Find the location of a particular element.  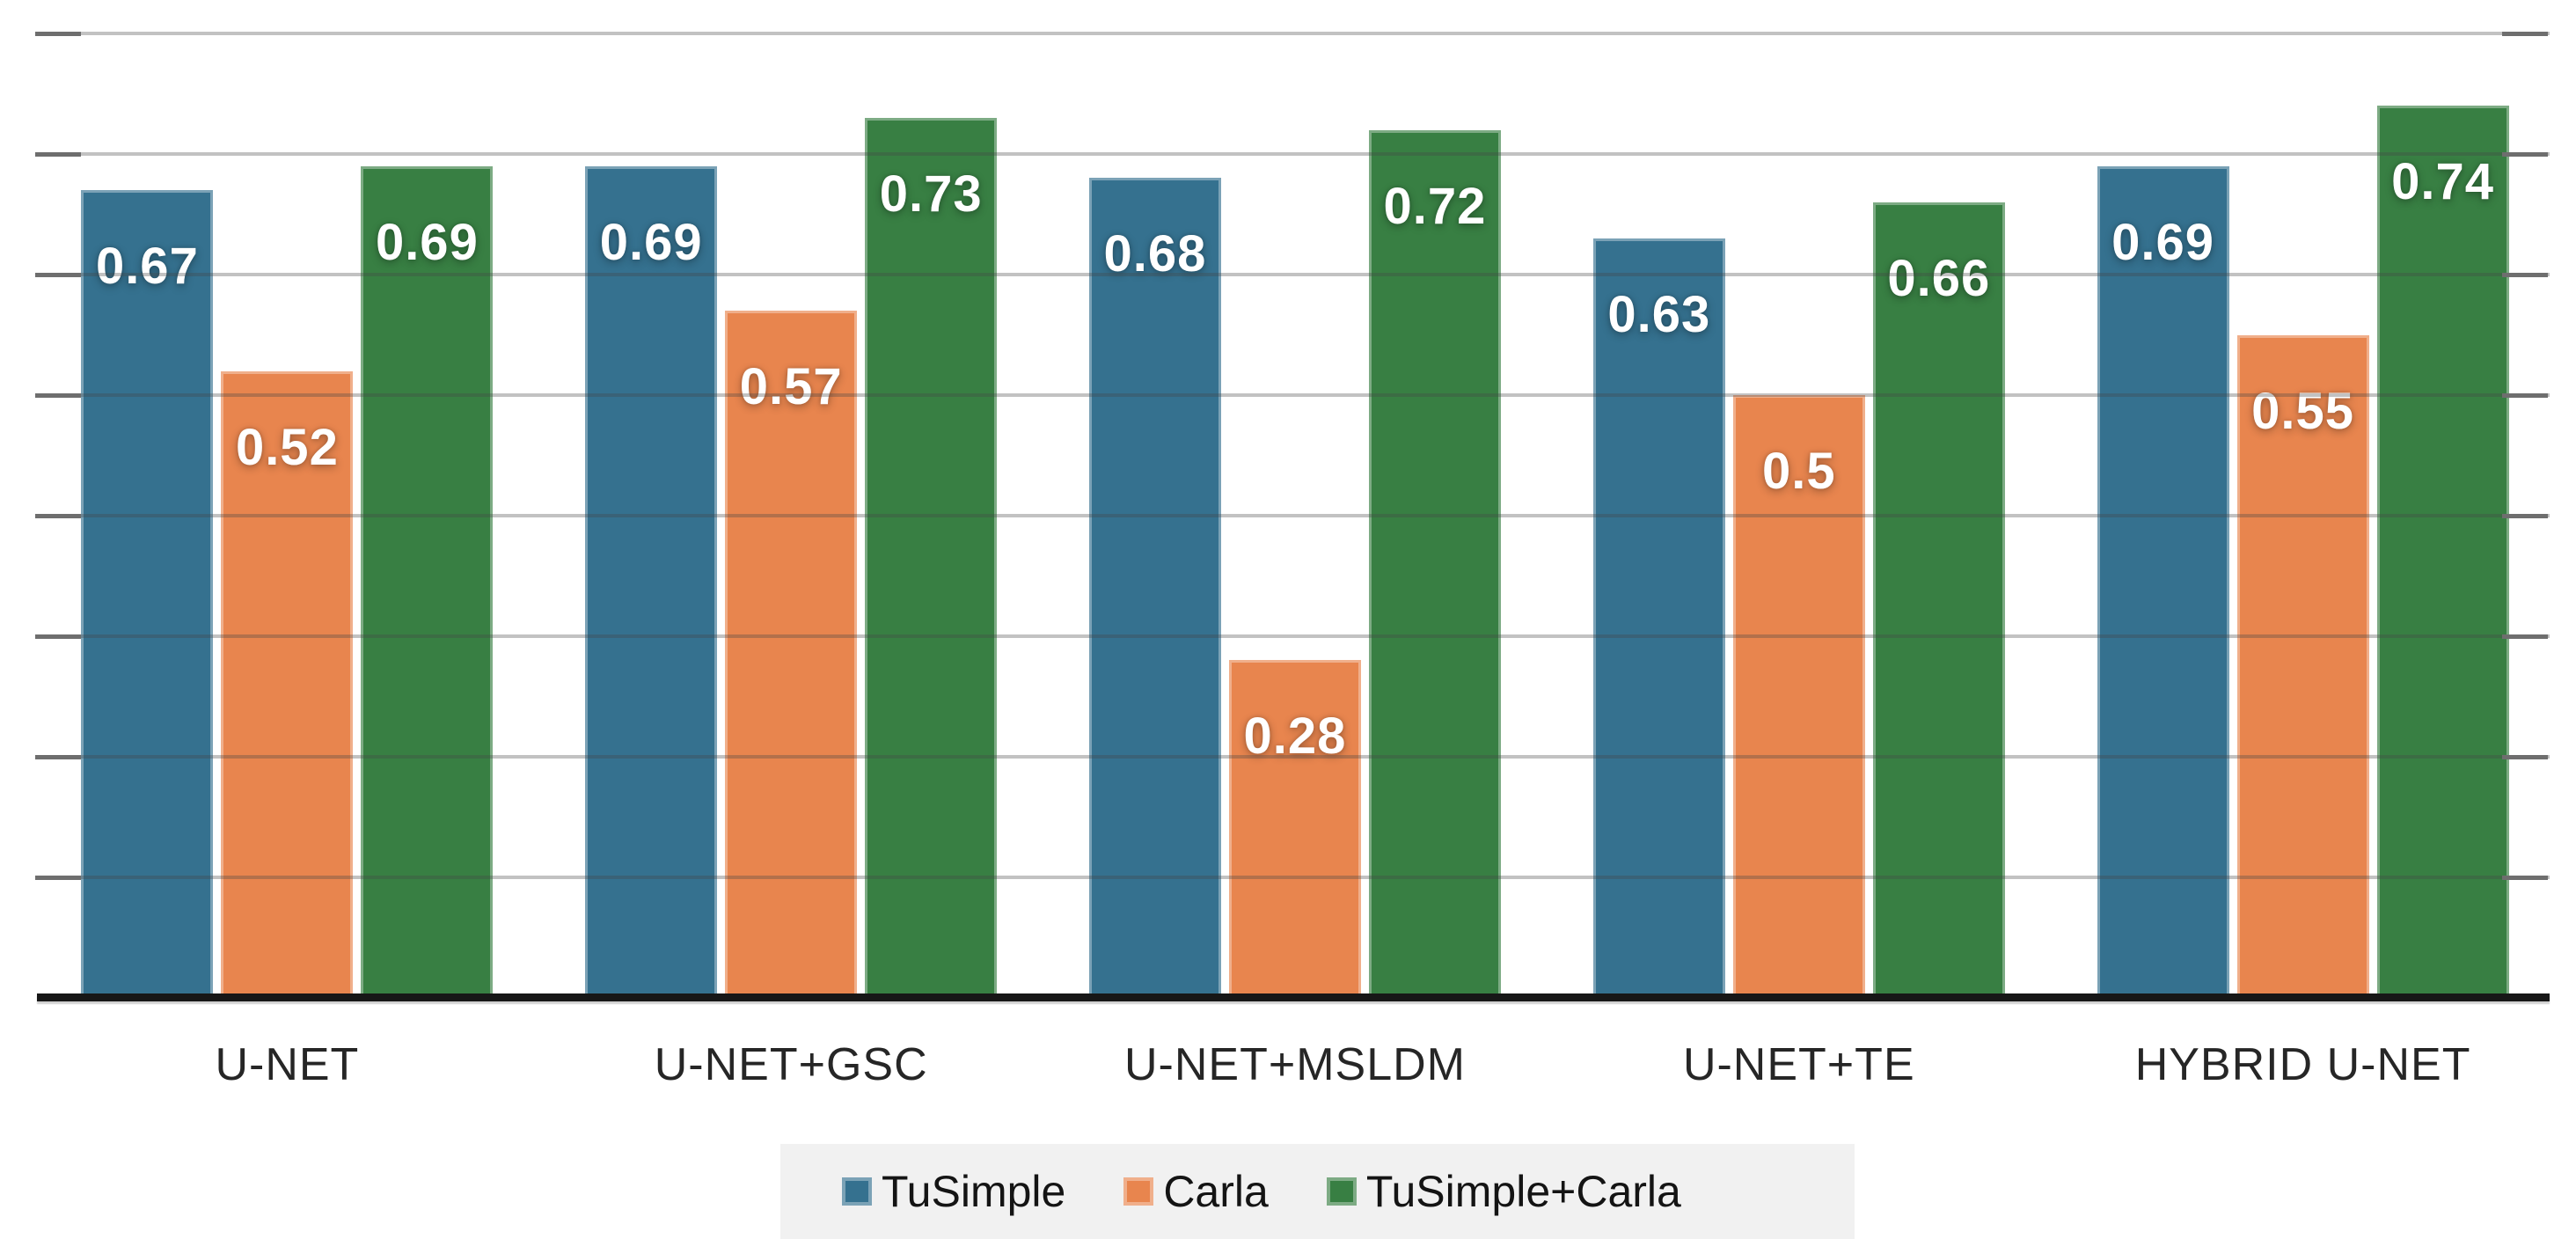

category-label: HYBRID U-NET is located at coordinates (2302, 1064).